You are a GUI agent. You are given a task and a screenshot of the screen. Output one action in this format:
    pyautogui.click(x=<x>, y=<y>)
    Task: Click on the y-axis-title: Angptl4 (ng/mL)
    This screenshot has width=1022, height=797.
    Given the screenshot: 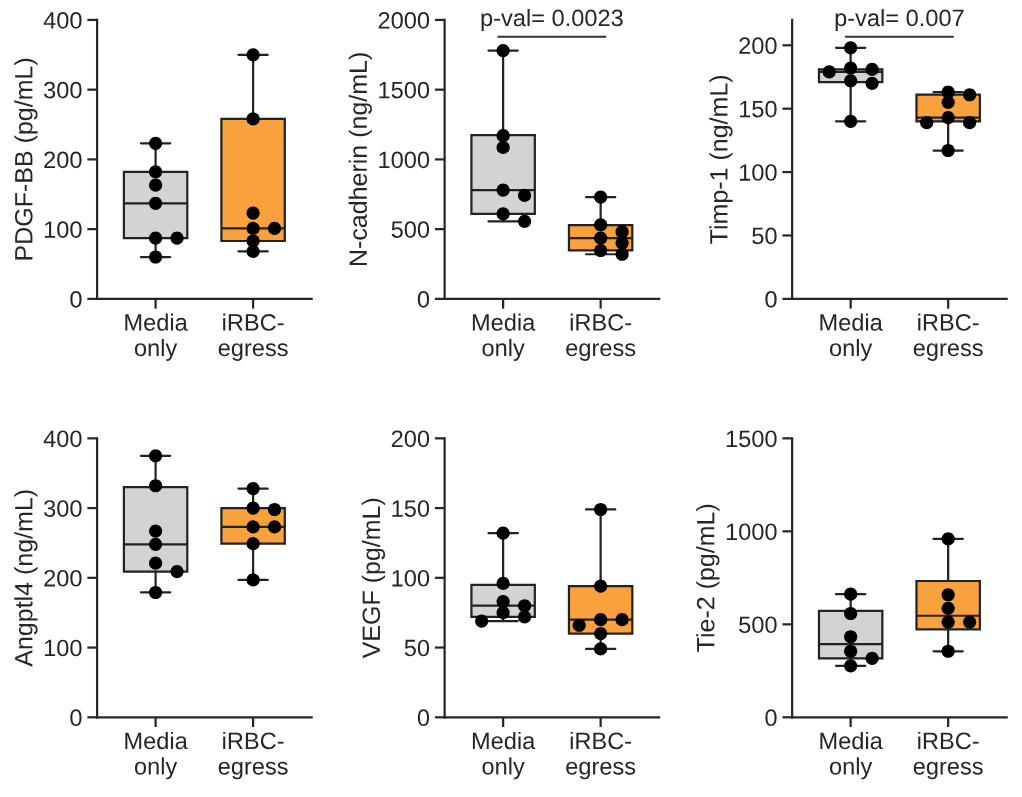 What is the action you would take?
    pyautogui.click(x=26, y=578)
    